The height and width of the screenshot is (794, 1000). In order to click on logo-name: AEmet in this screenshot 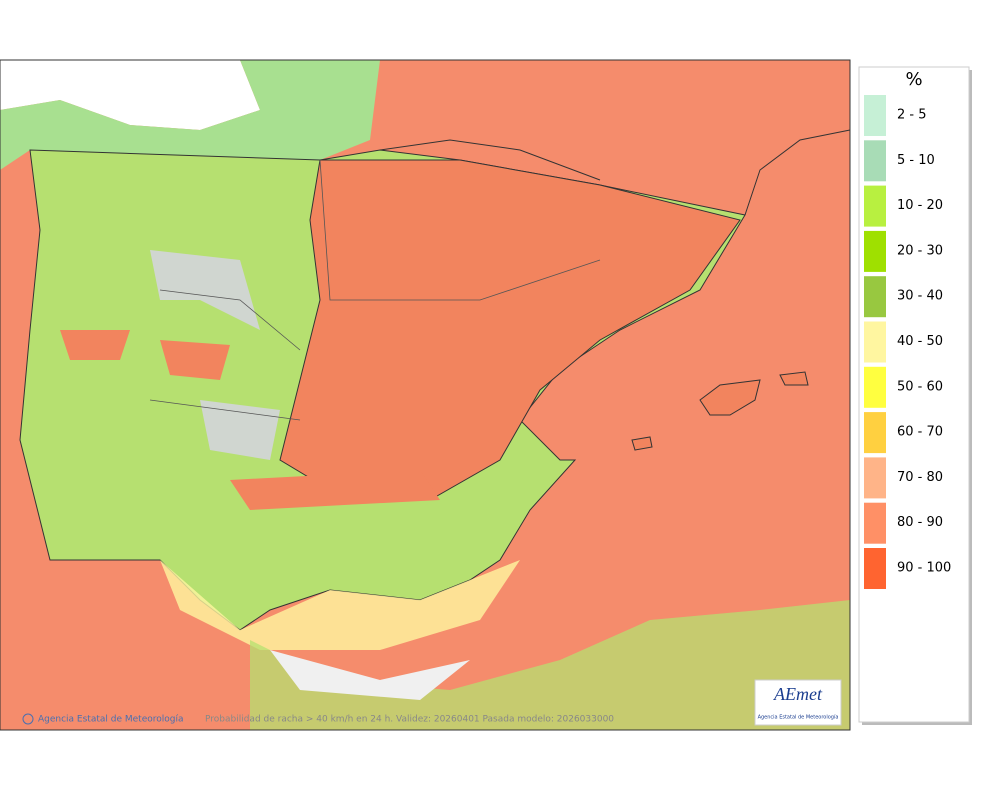, I will do `click(798, 694)`.